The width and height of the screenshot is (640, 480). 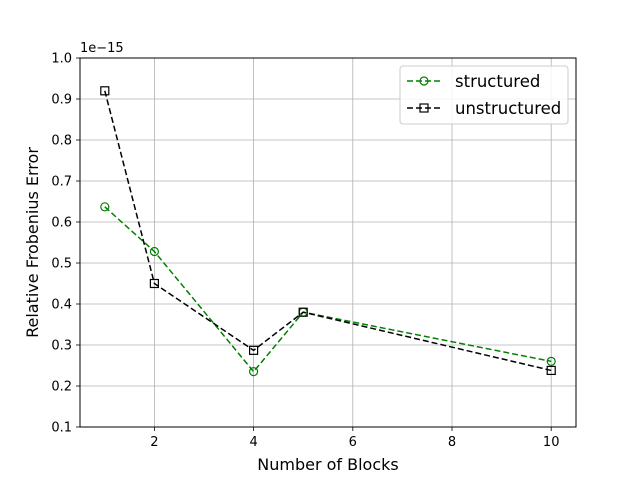 I want to click on x-tick-label: 6, so click(x=353, y=442).